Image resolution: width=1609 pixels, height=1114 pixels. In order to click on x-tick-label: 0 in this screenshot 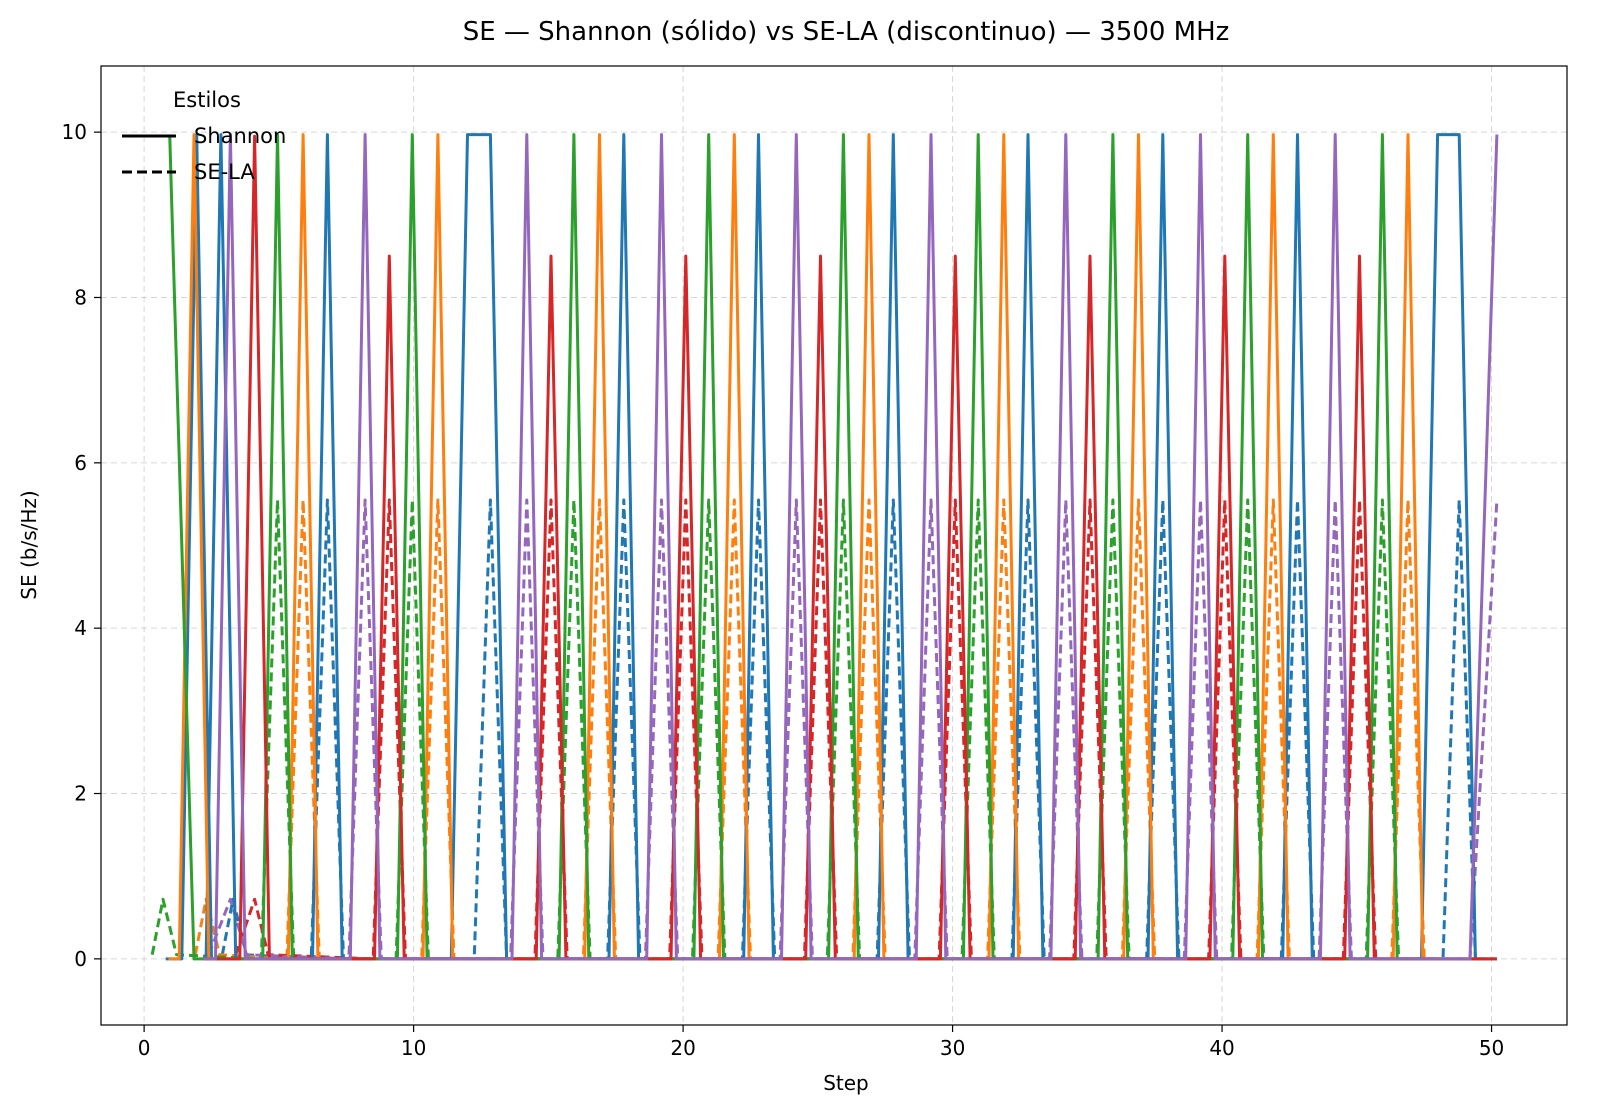, I will do `click(144, 1048)`.